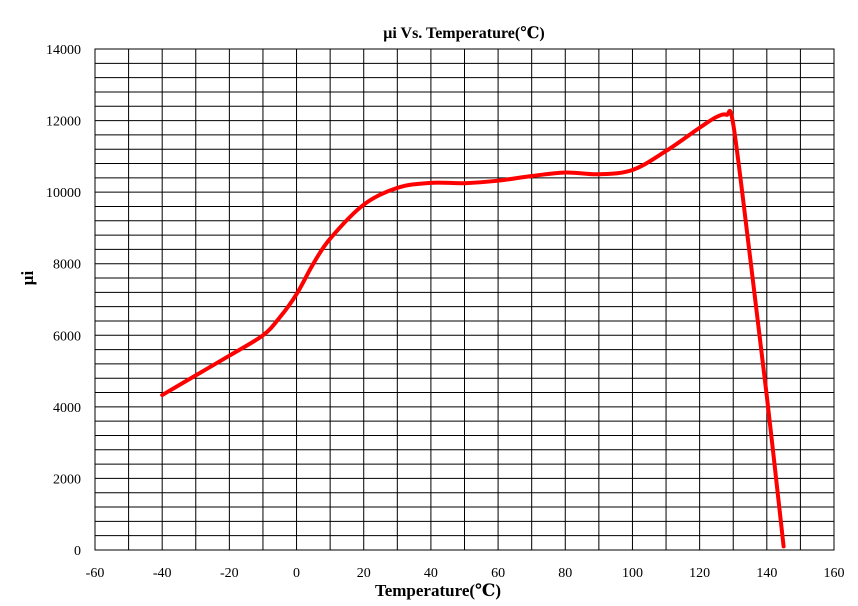 Image resolution: width=858 pixels, height=606 pixels. Describe the element at coordinates (431, 573) in the screenshot. I see `x-tick-label: 40` at that location.